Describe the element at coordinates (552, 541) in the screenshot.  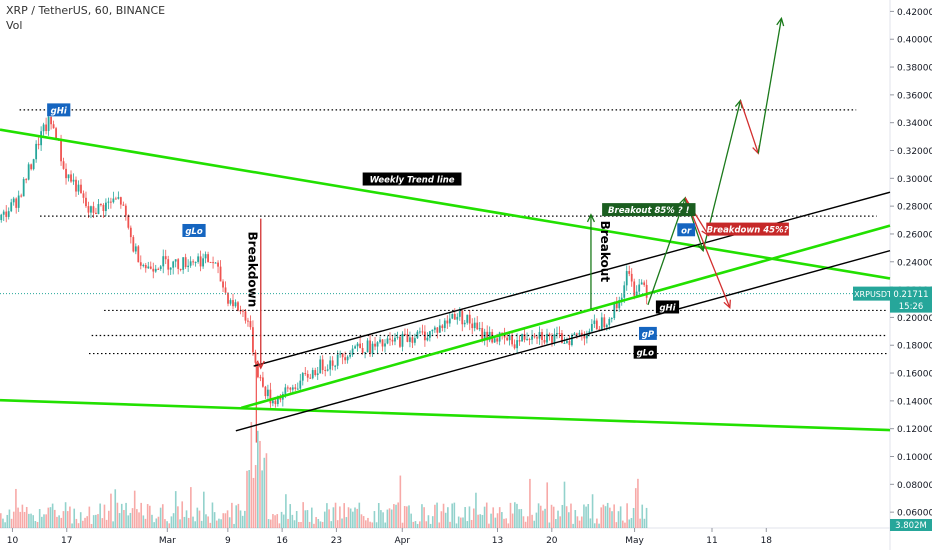
I see `x-tick-label: 20` at that location.